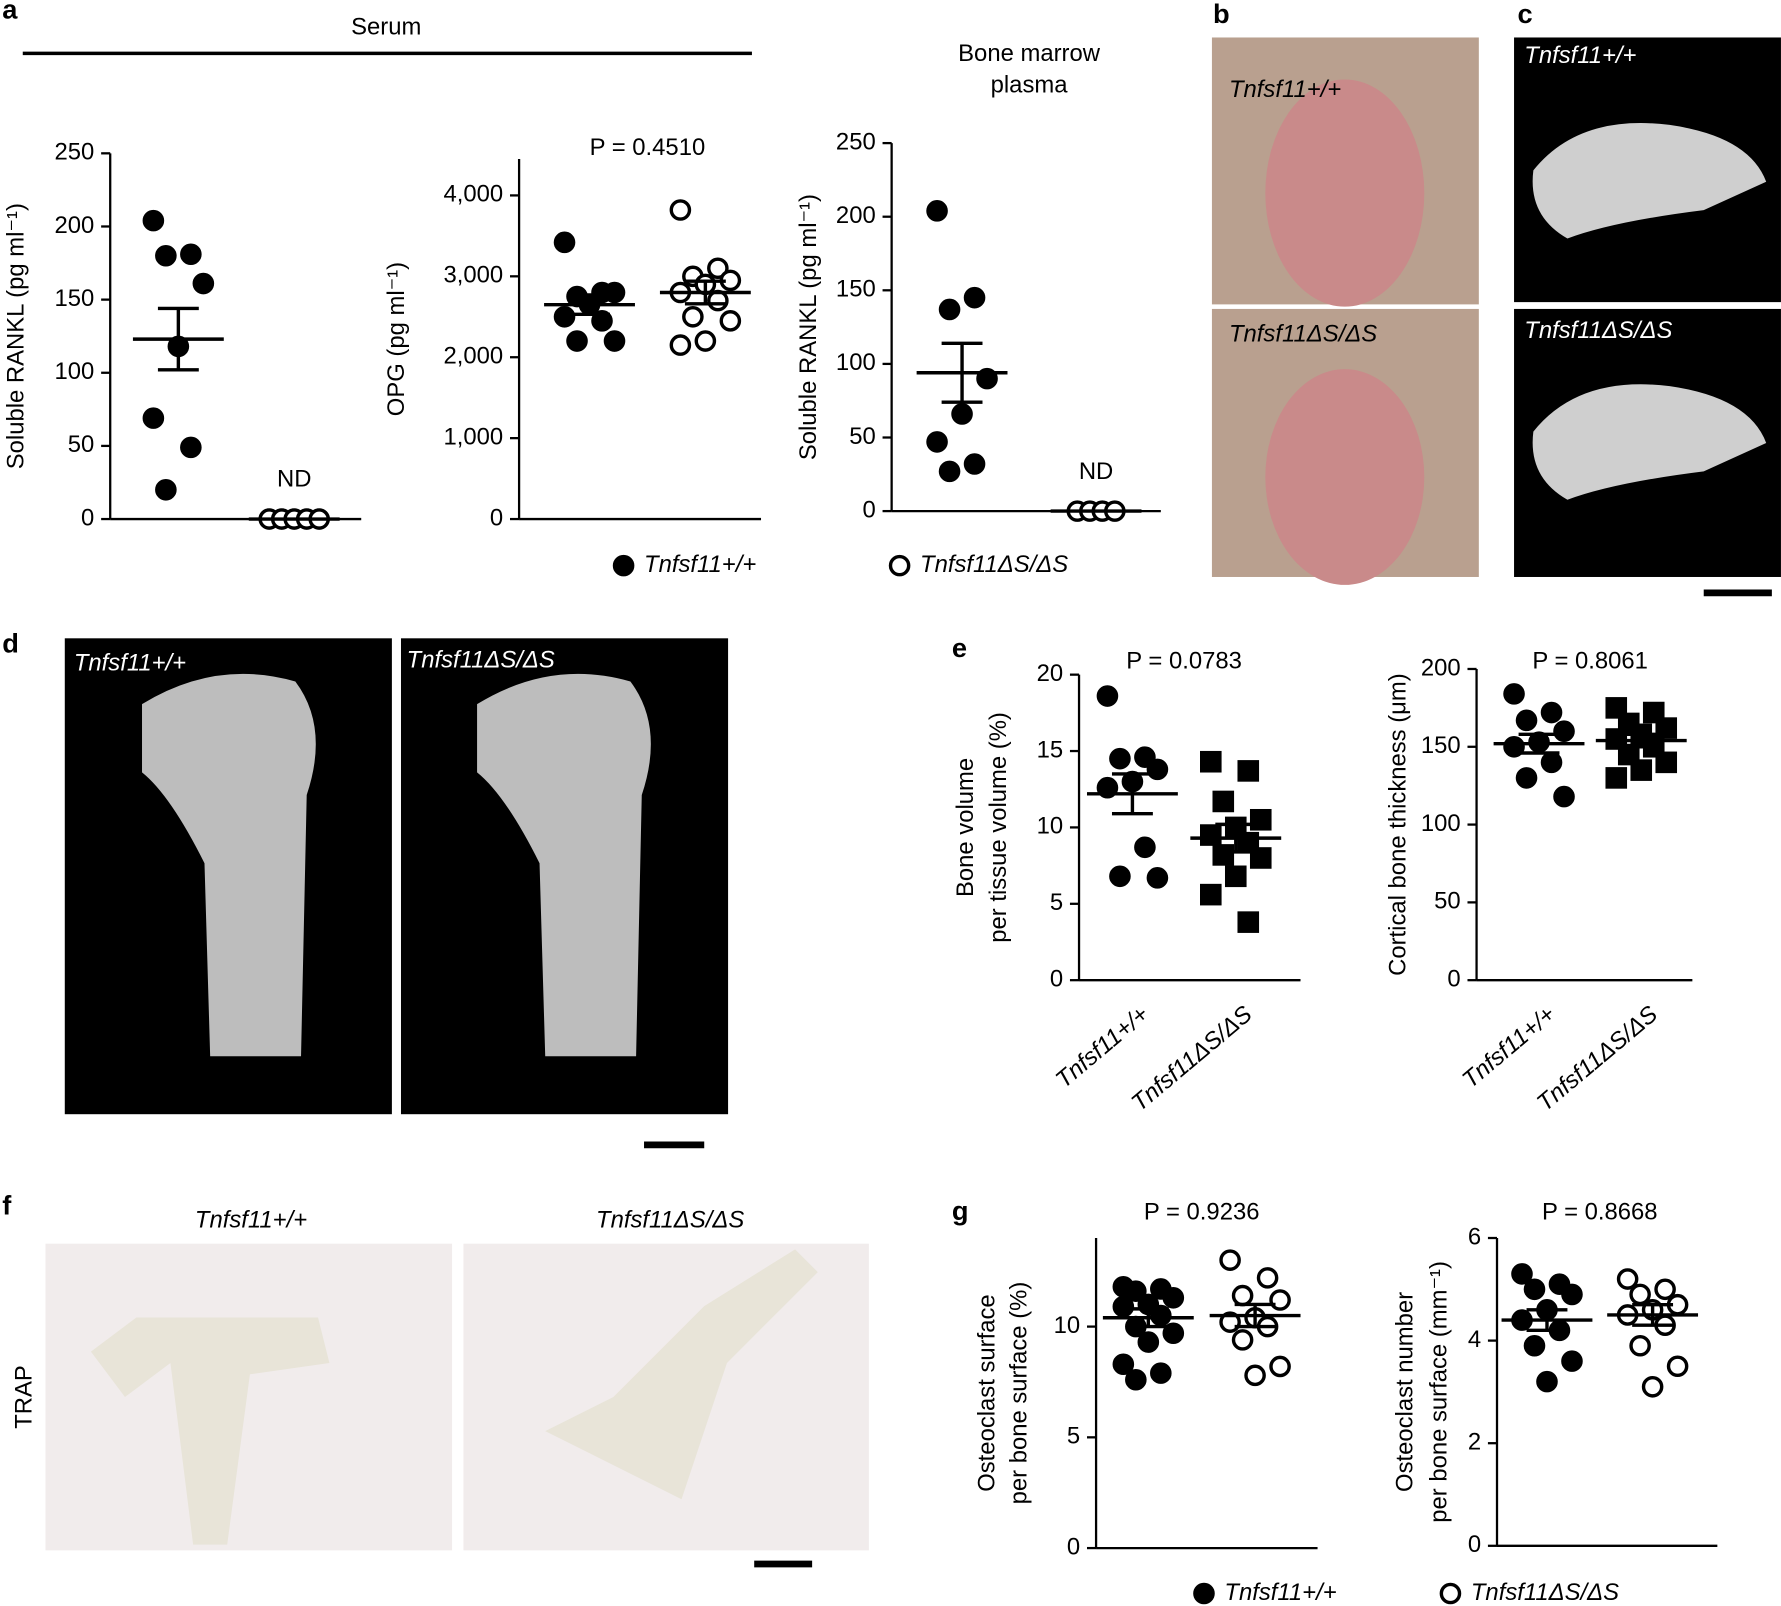  I want to click on y-axis-label: OPG (pg ml⁻¹), so click(396, 339).